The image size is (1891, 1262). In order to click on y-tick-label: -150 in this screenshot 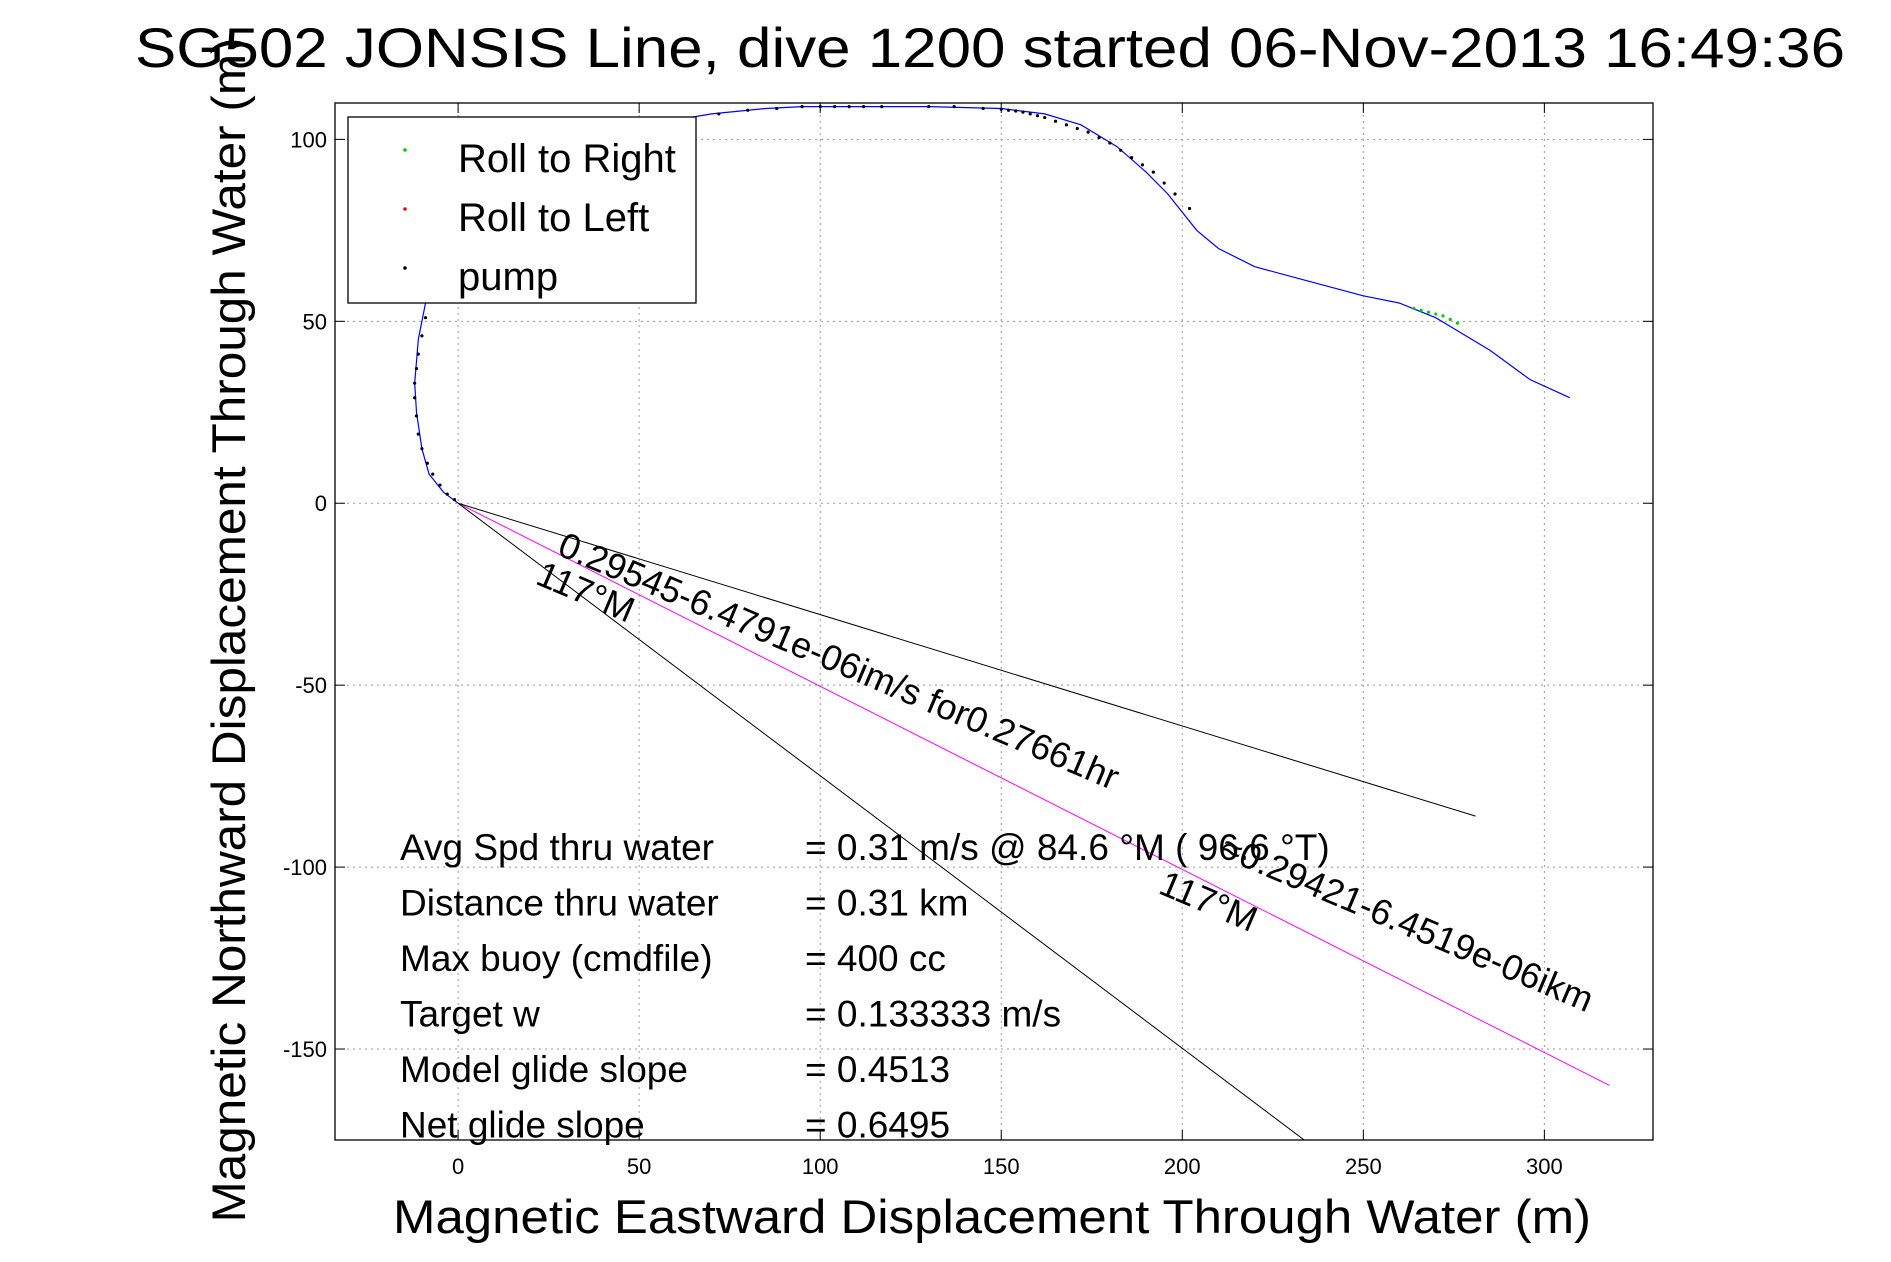, I will do `click(305, 1049)`.